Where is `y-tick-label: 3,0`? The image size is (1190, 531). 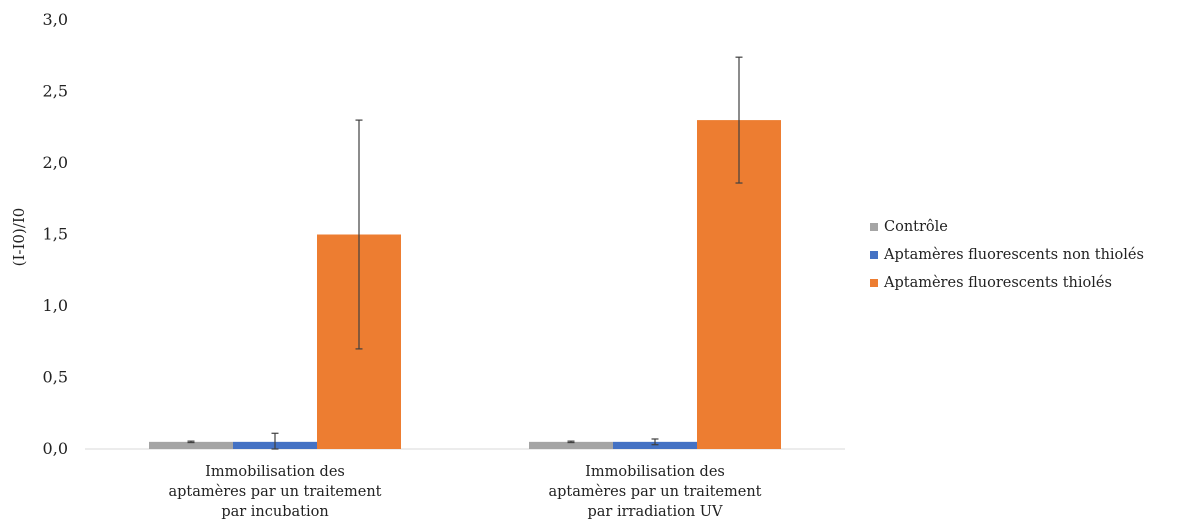 y-tick-label: 3,0 is located at coordinates (55, 19).